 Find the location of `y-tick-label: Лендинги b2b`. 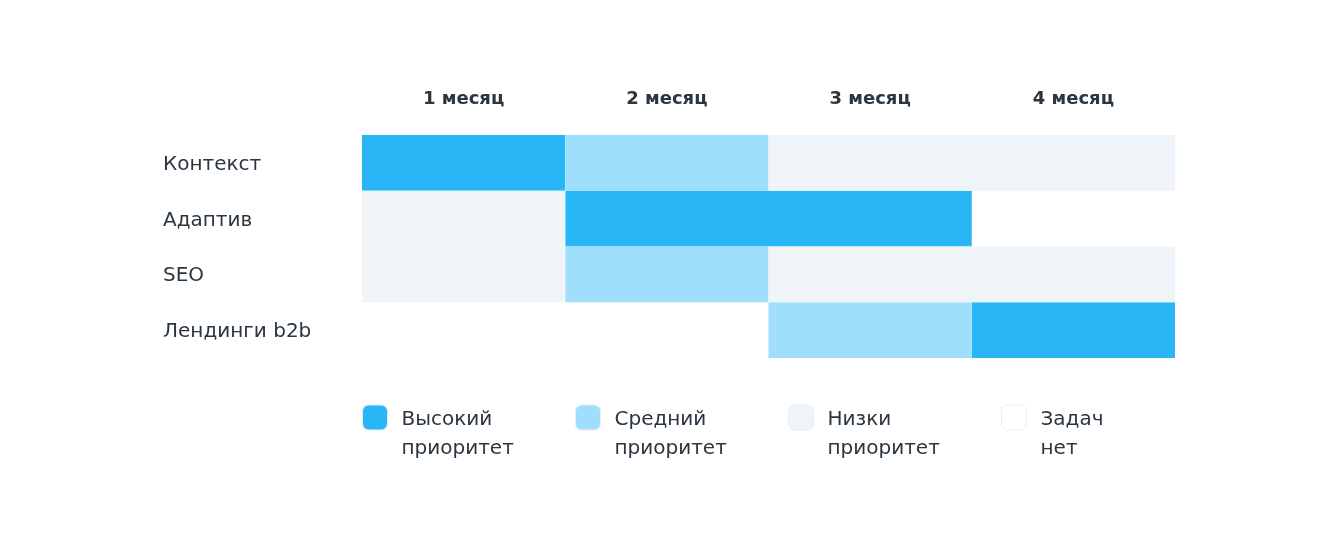

y-tick-label: Лендинги b2b is located at coordinates (237, 330).